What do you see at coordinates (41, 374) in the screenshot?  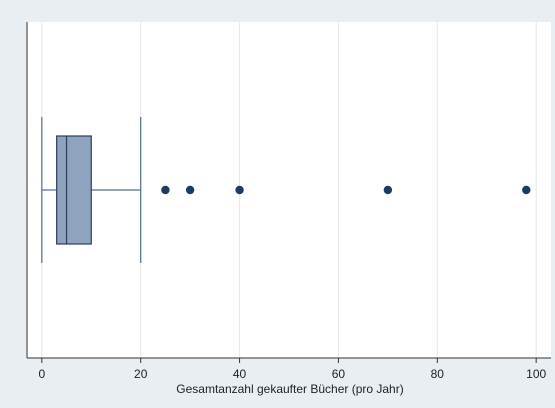 I see `x-tick-label: 0` at bounding box center [41, 374].